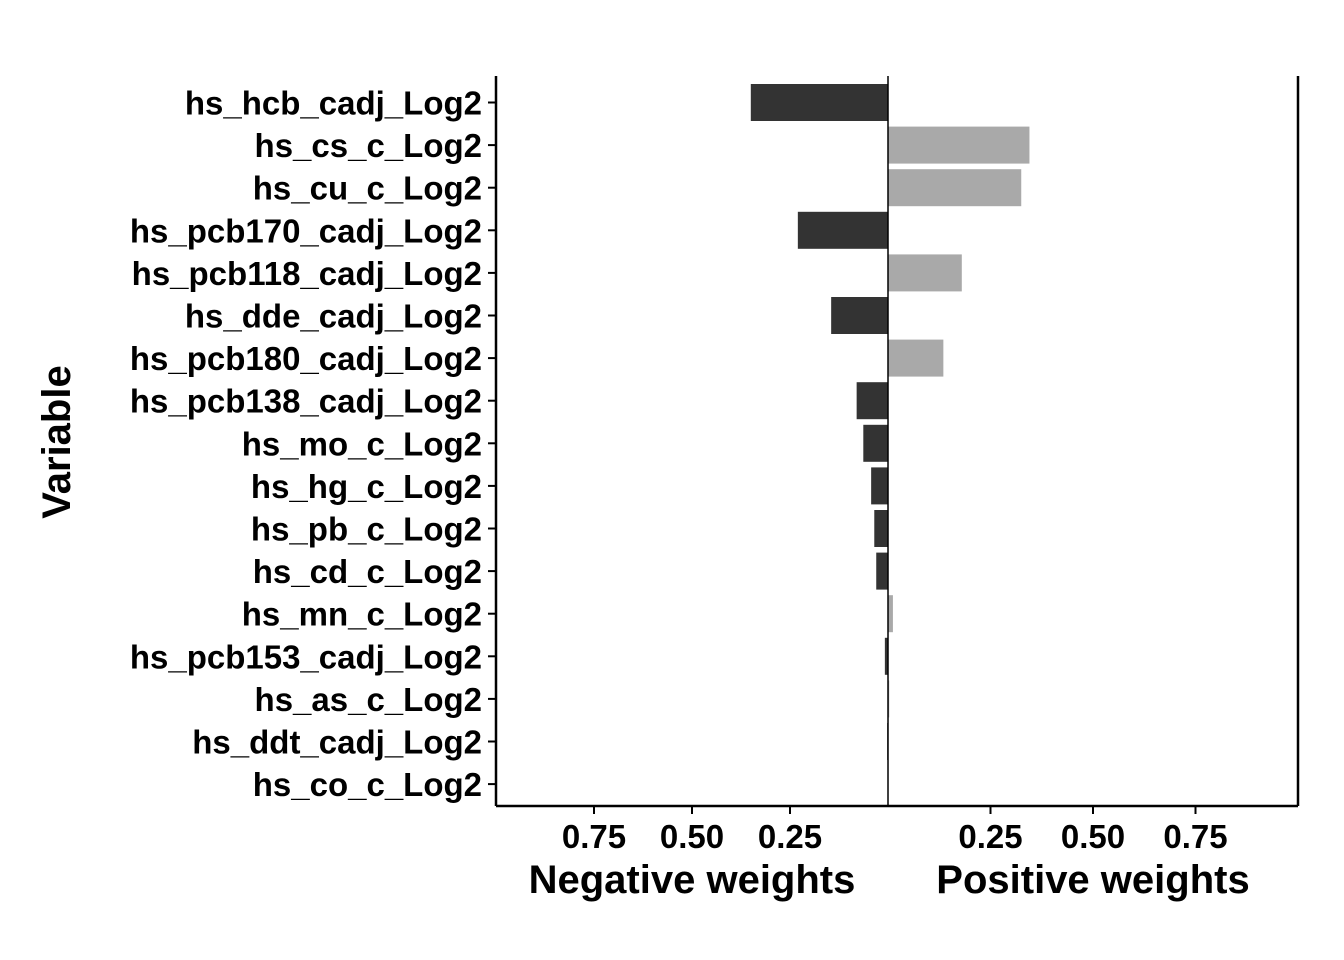  I want to click on y-axis-title: Variable, so click(57, 441).